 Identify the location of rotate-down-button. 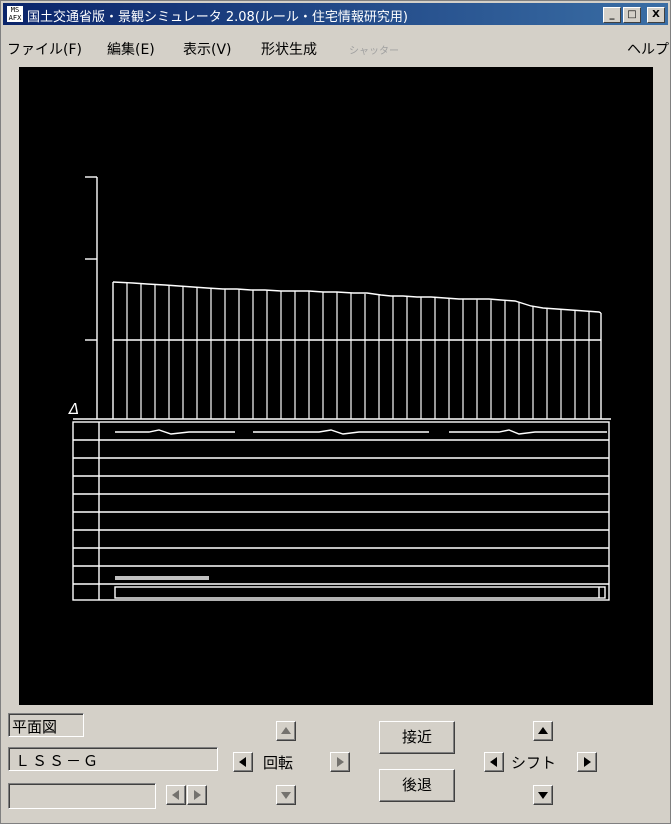
(286, 795).